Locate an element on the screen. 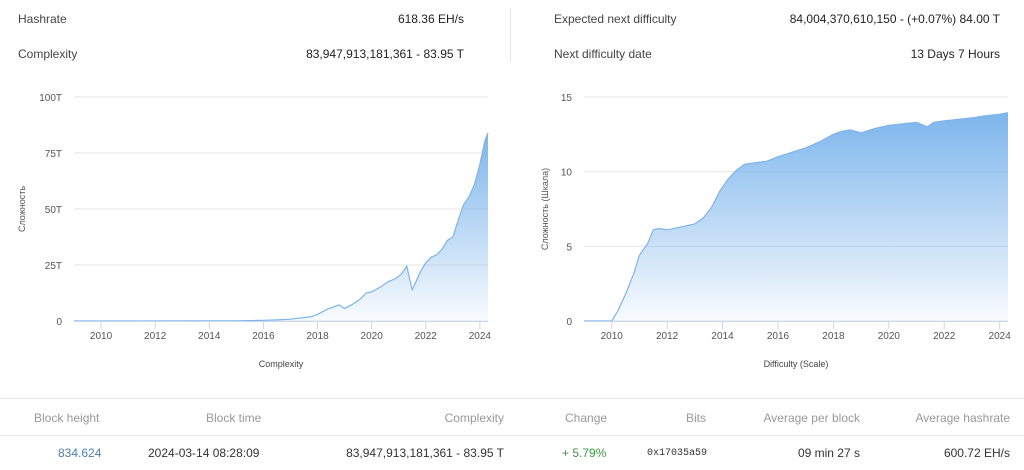 The width and height of the screenshot is (1024, 470). average-hashrate-cell: 600.72 EH/s is located at coordinates (976, 453).